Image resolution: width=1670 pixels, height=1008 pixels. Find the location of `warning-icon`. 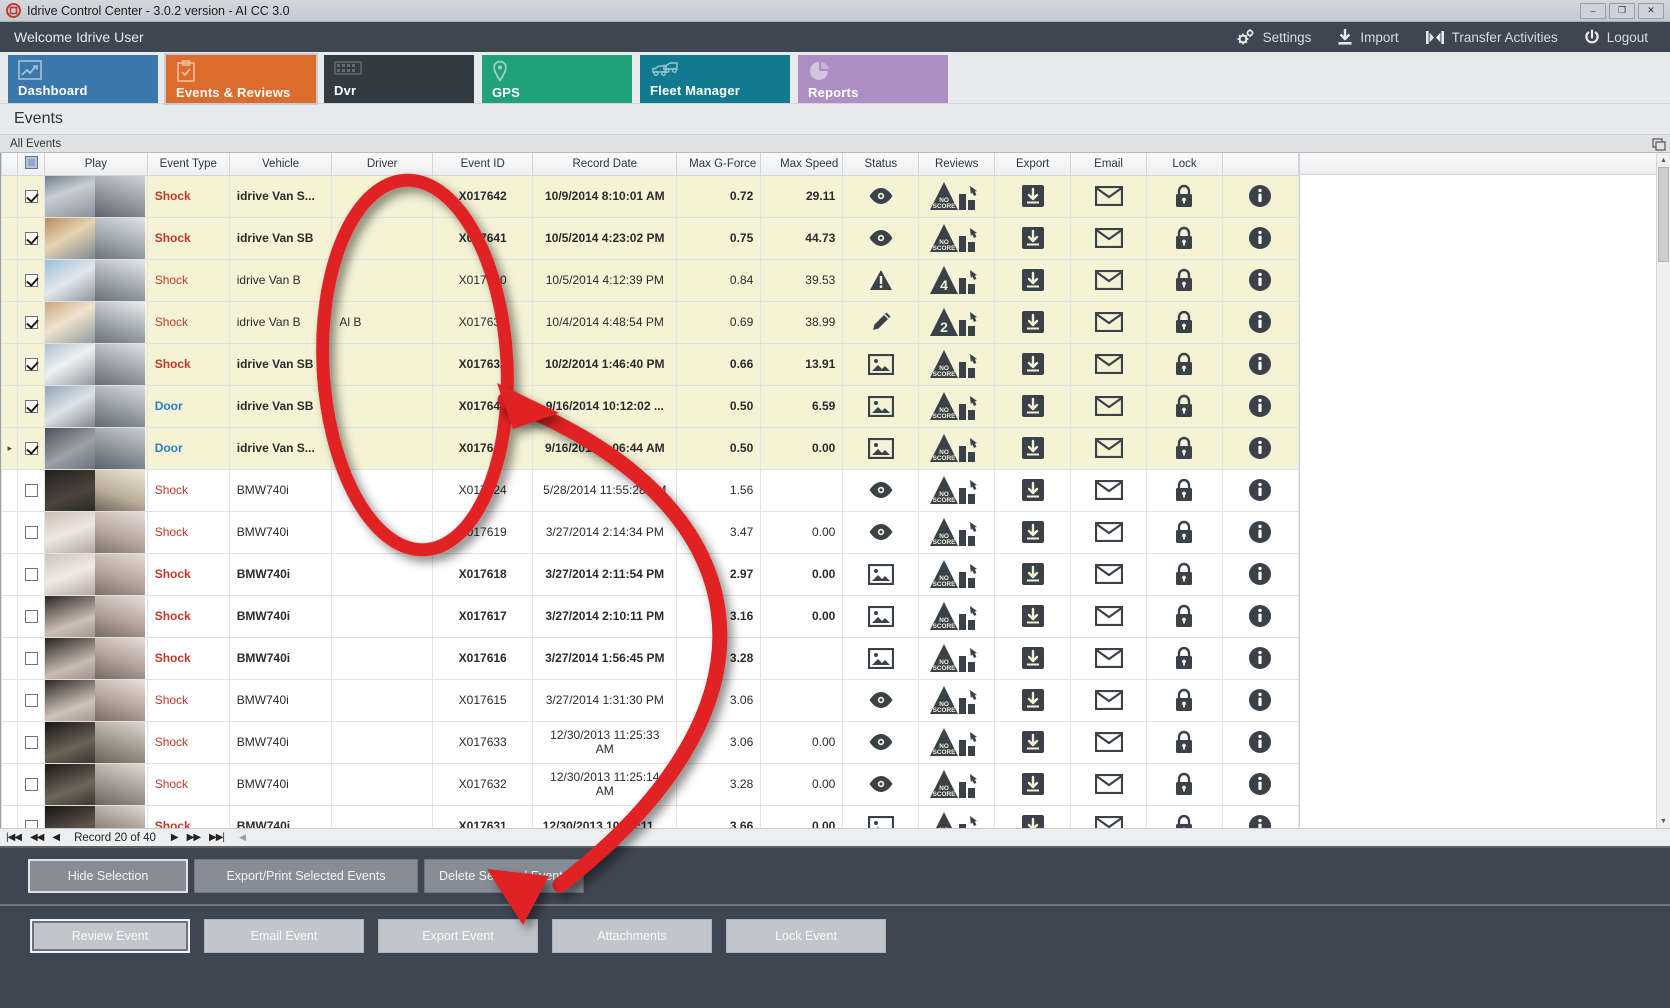

warning-icon is located at coordinates (881, 280).